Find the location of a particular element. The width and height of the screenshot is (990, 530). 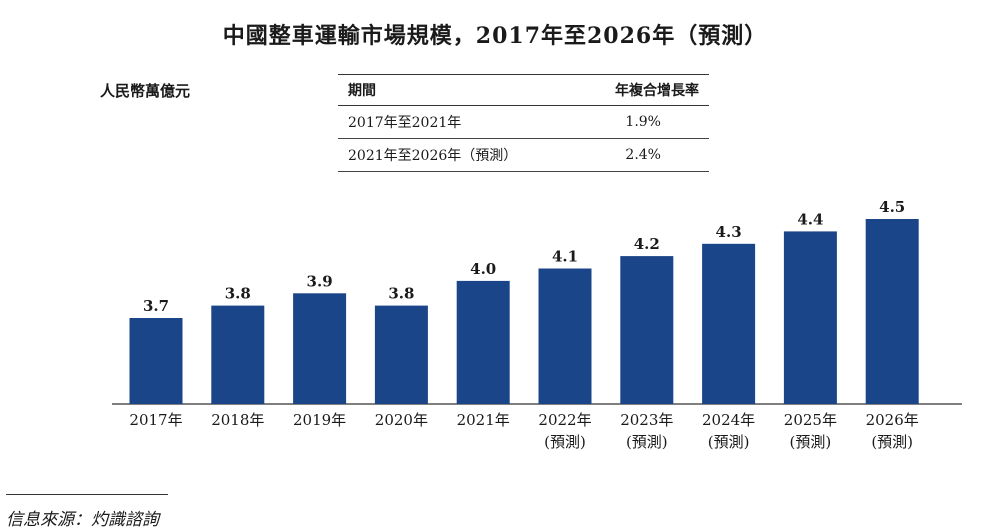

cagr-table-row: 2017年至2021年 1.9% is located at coordinates (523, 122).